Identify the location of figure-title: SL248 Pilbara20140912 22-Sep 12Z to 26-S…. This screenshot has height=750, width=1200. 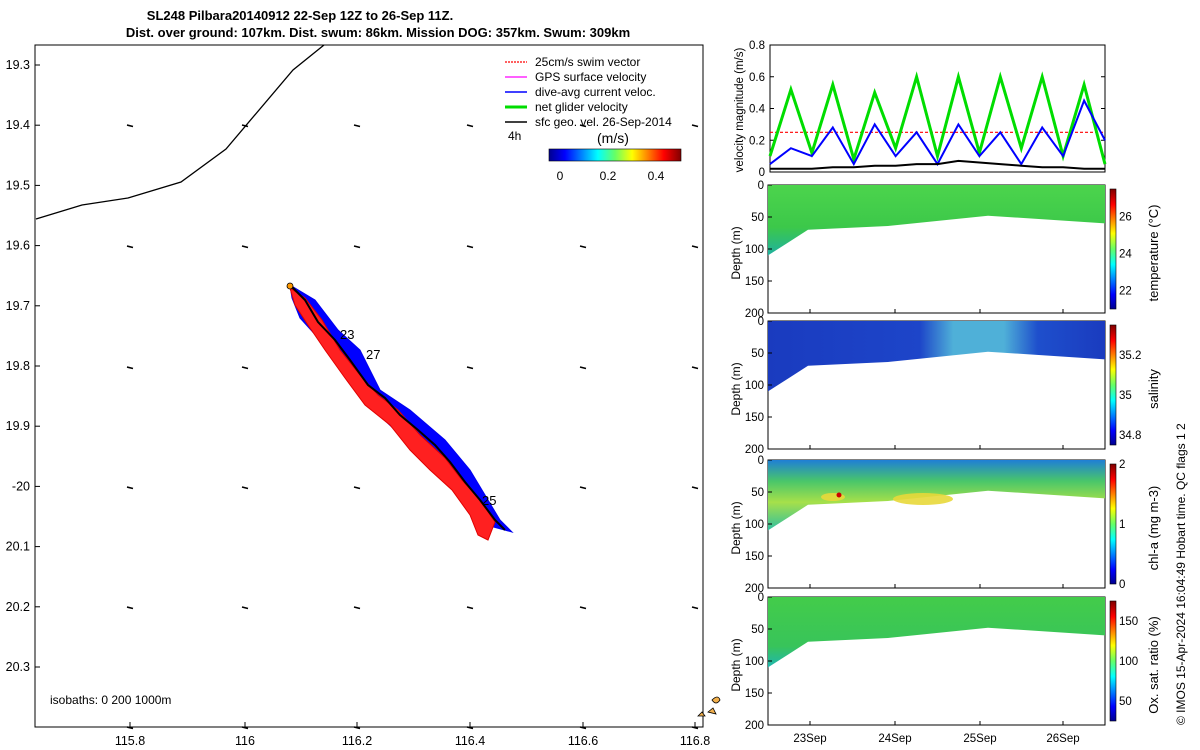
(300, 15).